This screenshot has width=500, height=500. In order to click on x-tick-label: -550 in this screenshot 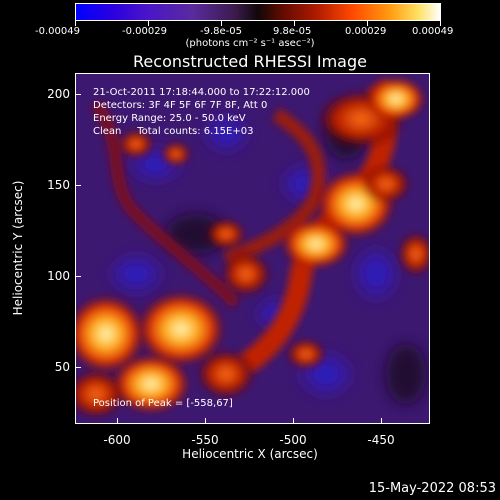, I will do `click(205, 440)`.